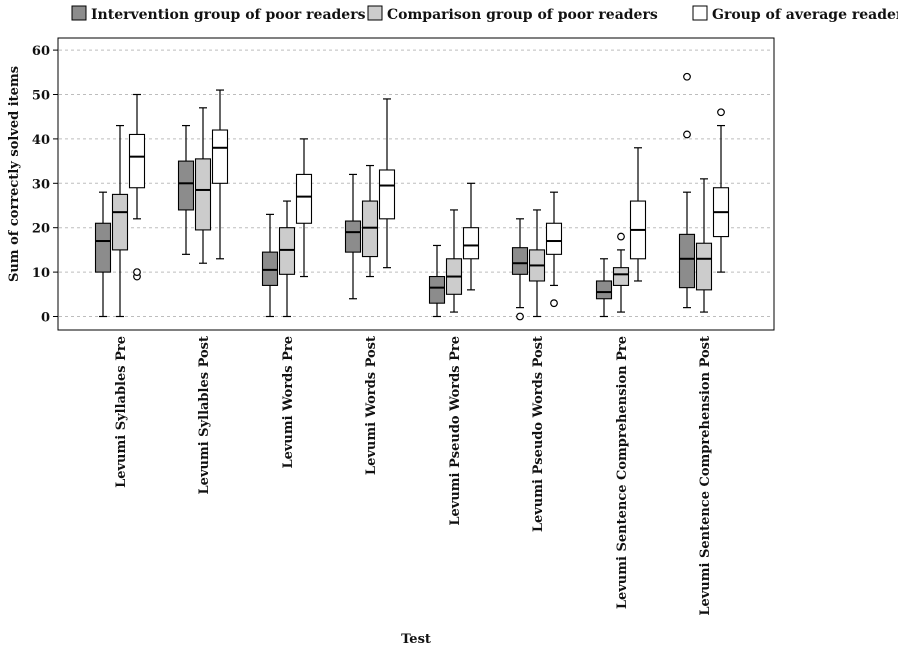  Describe the element at coordinates (288, 402) in the screenshot. I see `x-category-label-3: Levumi Words Pre` at that location.